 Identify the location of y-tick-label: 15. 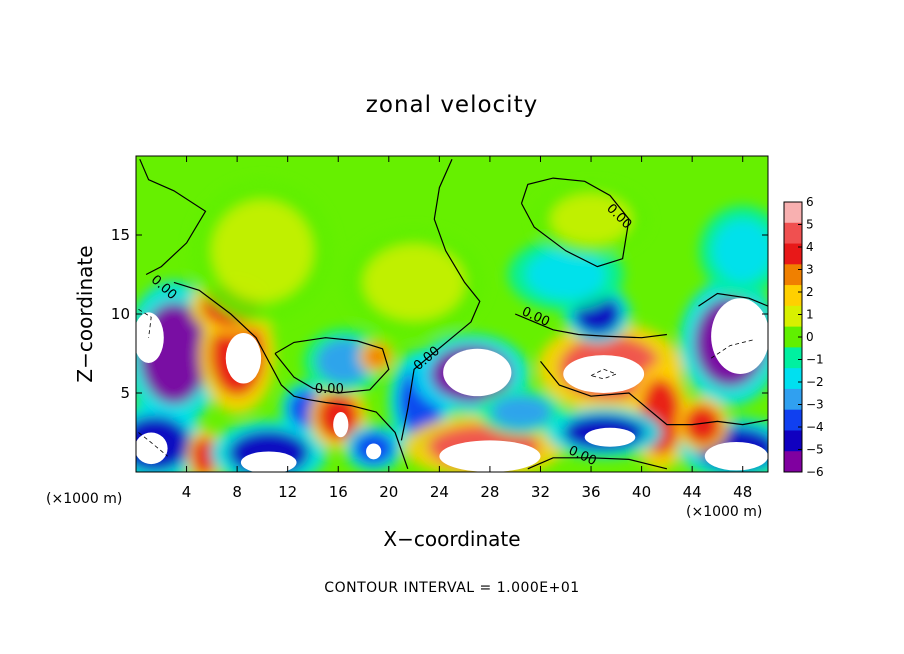
(120, 235).